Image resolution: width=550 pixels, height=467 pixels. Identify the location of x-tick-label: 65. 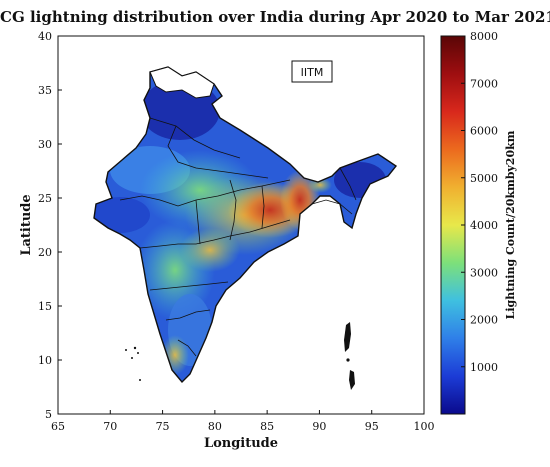
(58, 426).